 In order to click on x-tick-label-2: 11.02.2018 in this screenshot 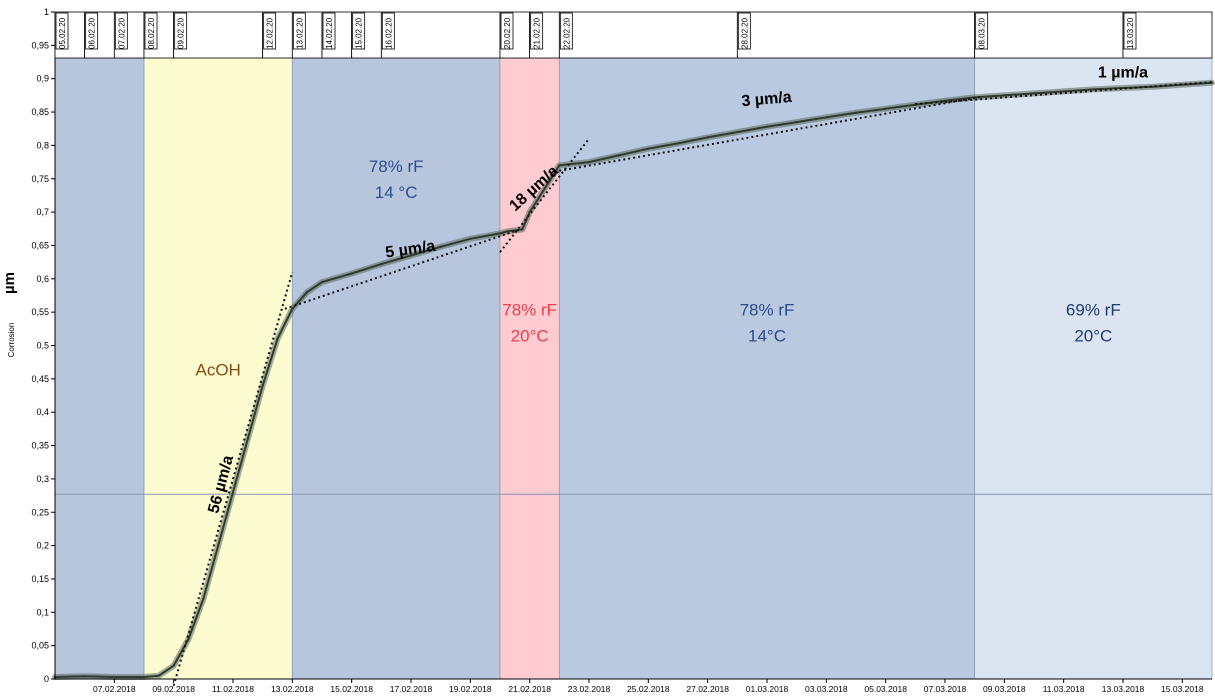, I will do `click(233, 689)`.